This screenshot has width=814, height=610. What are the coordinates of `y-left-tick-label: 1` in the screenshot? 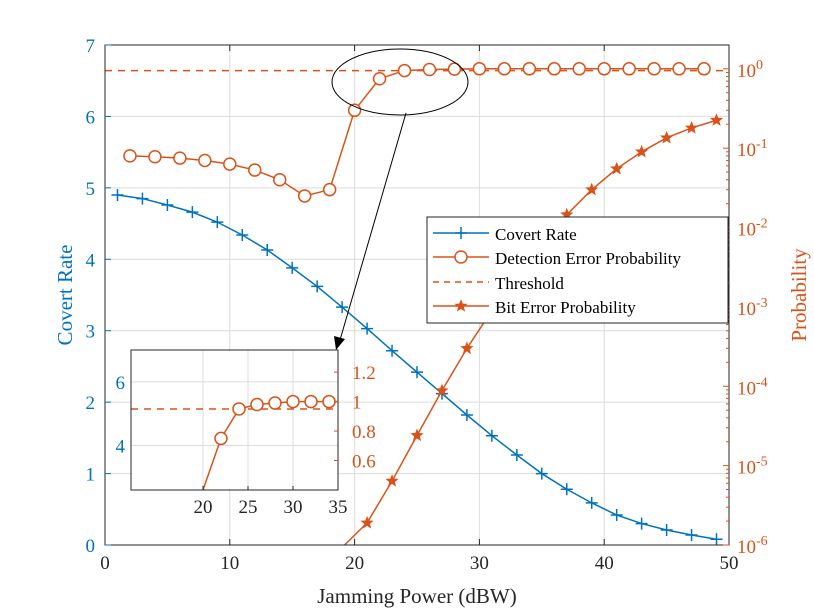 It's located at (91, 475).